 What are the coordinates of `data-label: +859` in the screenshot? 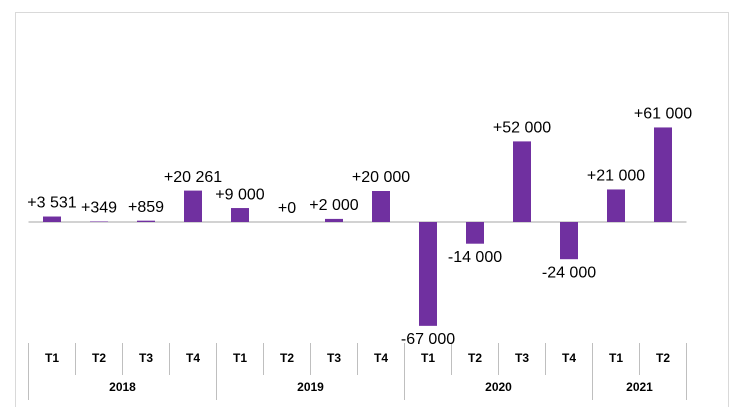 It's located at (146, 207).